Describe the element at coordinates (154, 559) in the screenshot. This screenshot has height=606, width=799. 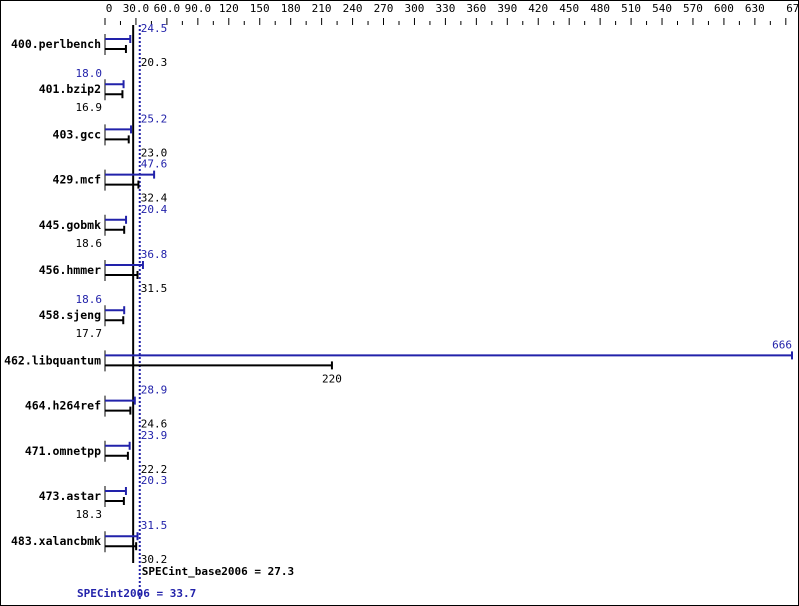
I see `base-value-label: 30.2` at that location.